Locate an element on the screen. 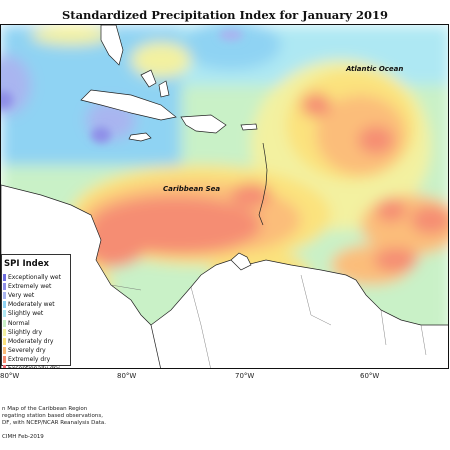  bahamas-islands is located at coordinates (155, 83).